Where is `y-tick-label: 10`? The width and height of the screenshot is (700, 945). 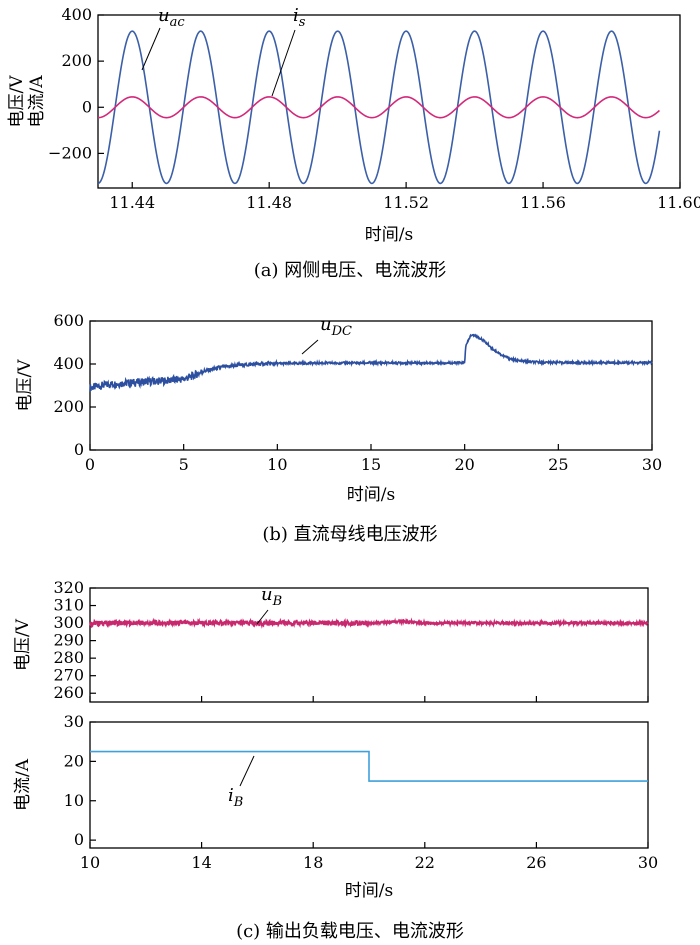
y-tick-label: 10 is located at coordinates (74, 800).